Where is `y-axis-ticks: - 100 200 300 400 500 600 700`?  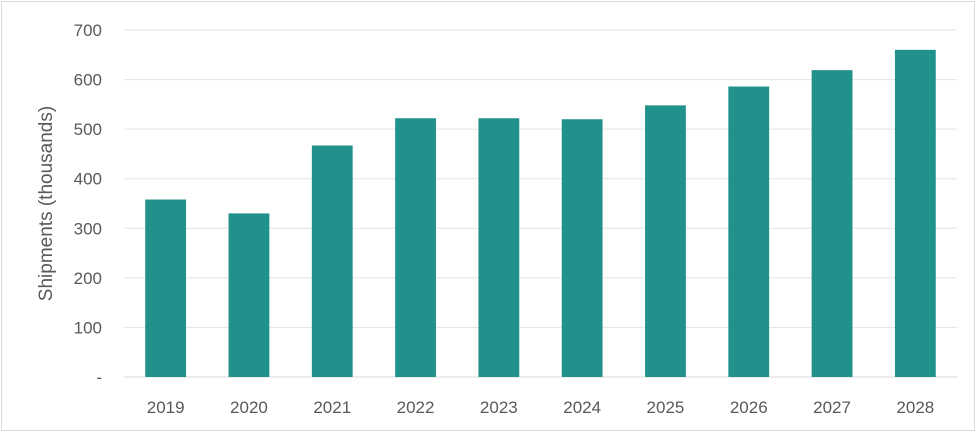 y-axis-ticks: - 100 200 300 400 500 600 700 is located at coordinates (88, 204).